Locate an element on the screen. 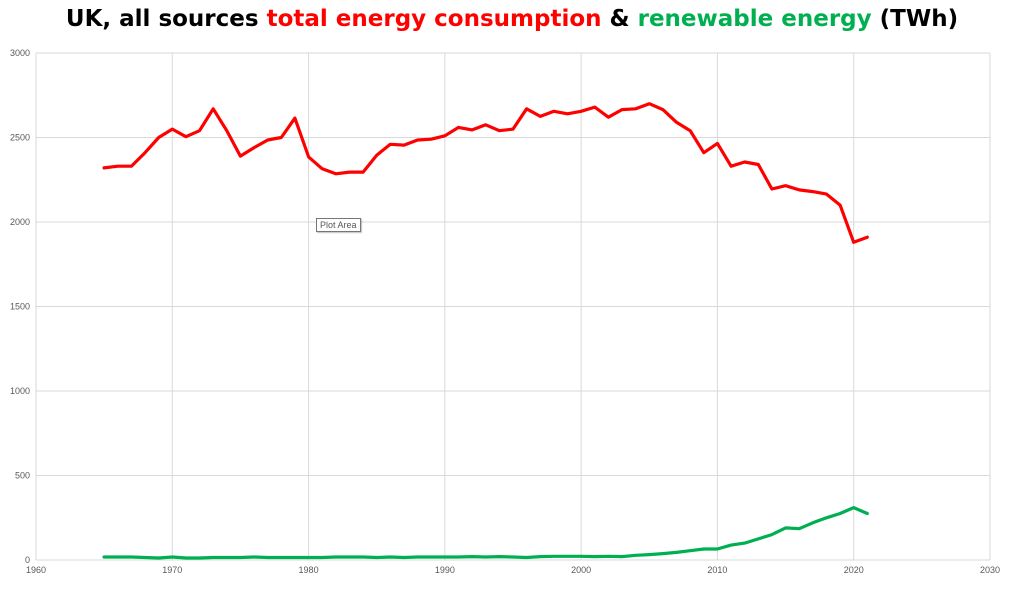 Image resolution: width=1024 pixels, height=606 pixels. x-tick-label: 2020 is located at coordinates (854, 570).